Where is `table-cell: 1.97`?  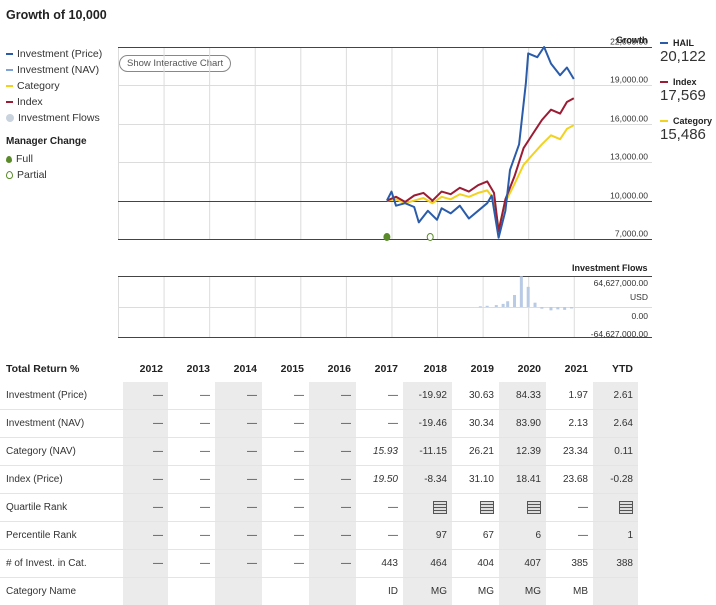 table-cell: 1.97 is located at coordinates (569, 396).